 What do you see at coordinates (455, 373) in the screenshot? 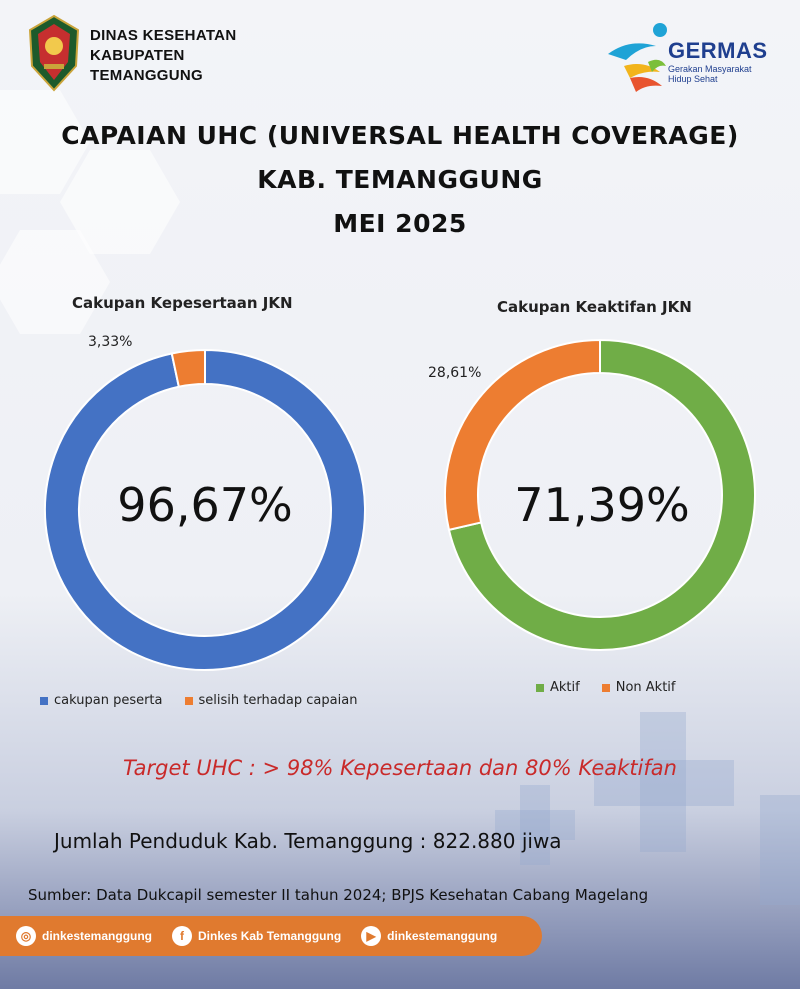
I see `chart-2-slice-label: 28,61%` at bounding box center [455, 373].